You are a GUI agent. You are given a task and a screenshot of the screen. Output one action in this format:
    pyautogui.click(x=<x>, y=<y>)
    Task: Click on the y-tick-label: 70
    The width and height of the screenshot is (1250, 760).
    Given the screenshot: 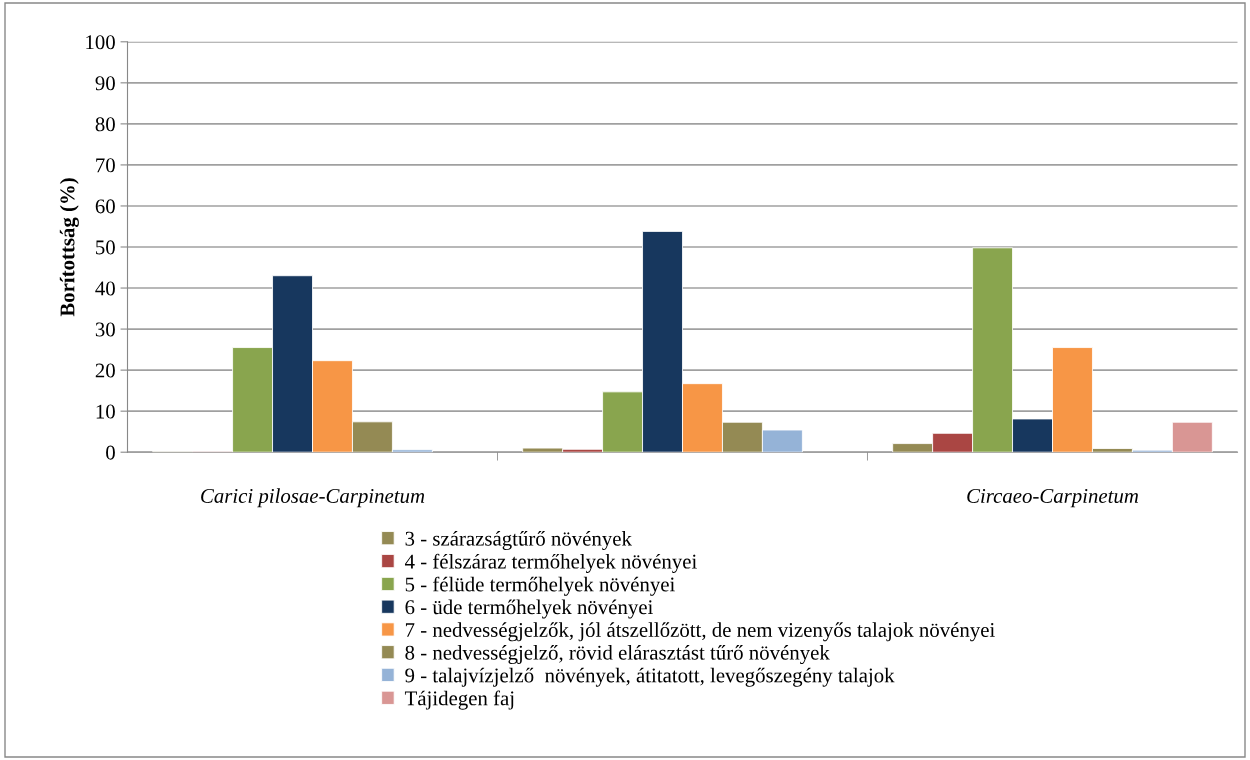 What is the action you would take?
    pyautogui.click(x=105, y=165)
    